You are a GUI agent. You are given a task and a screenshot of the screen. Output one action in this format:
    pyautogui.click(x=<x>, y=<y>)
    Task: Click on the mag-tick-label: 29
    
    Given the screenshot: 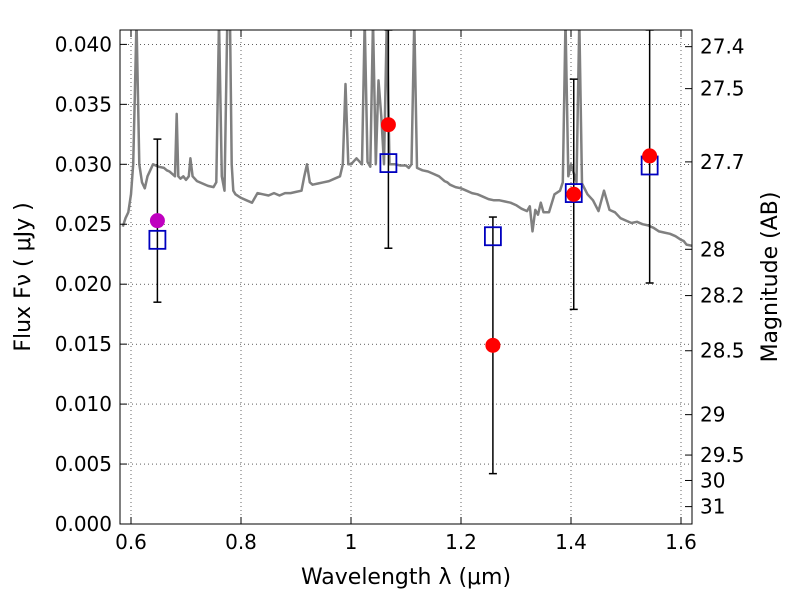 What is the action you would take?
    pyautogui.click(x=712, y=415)
    